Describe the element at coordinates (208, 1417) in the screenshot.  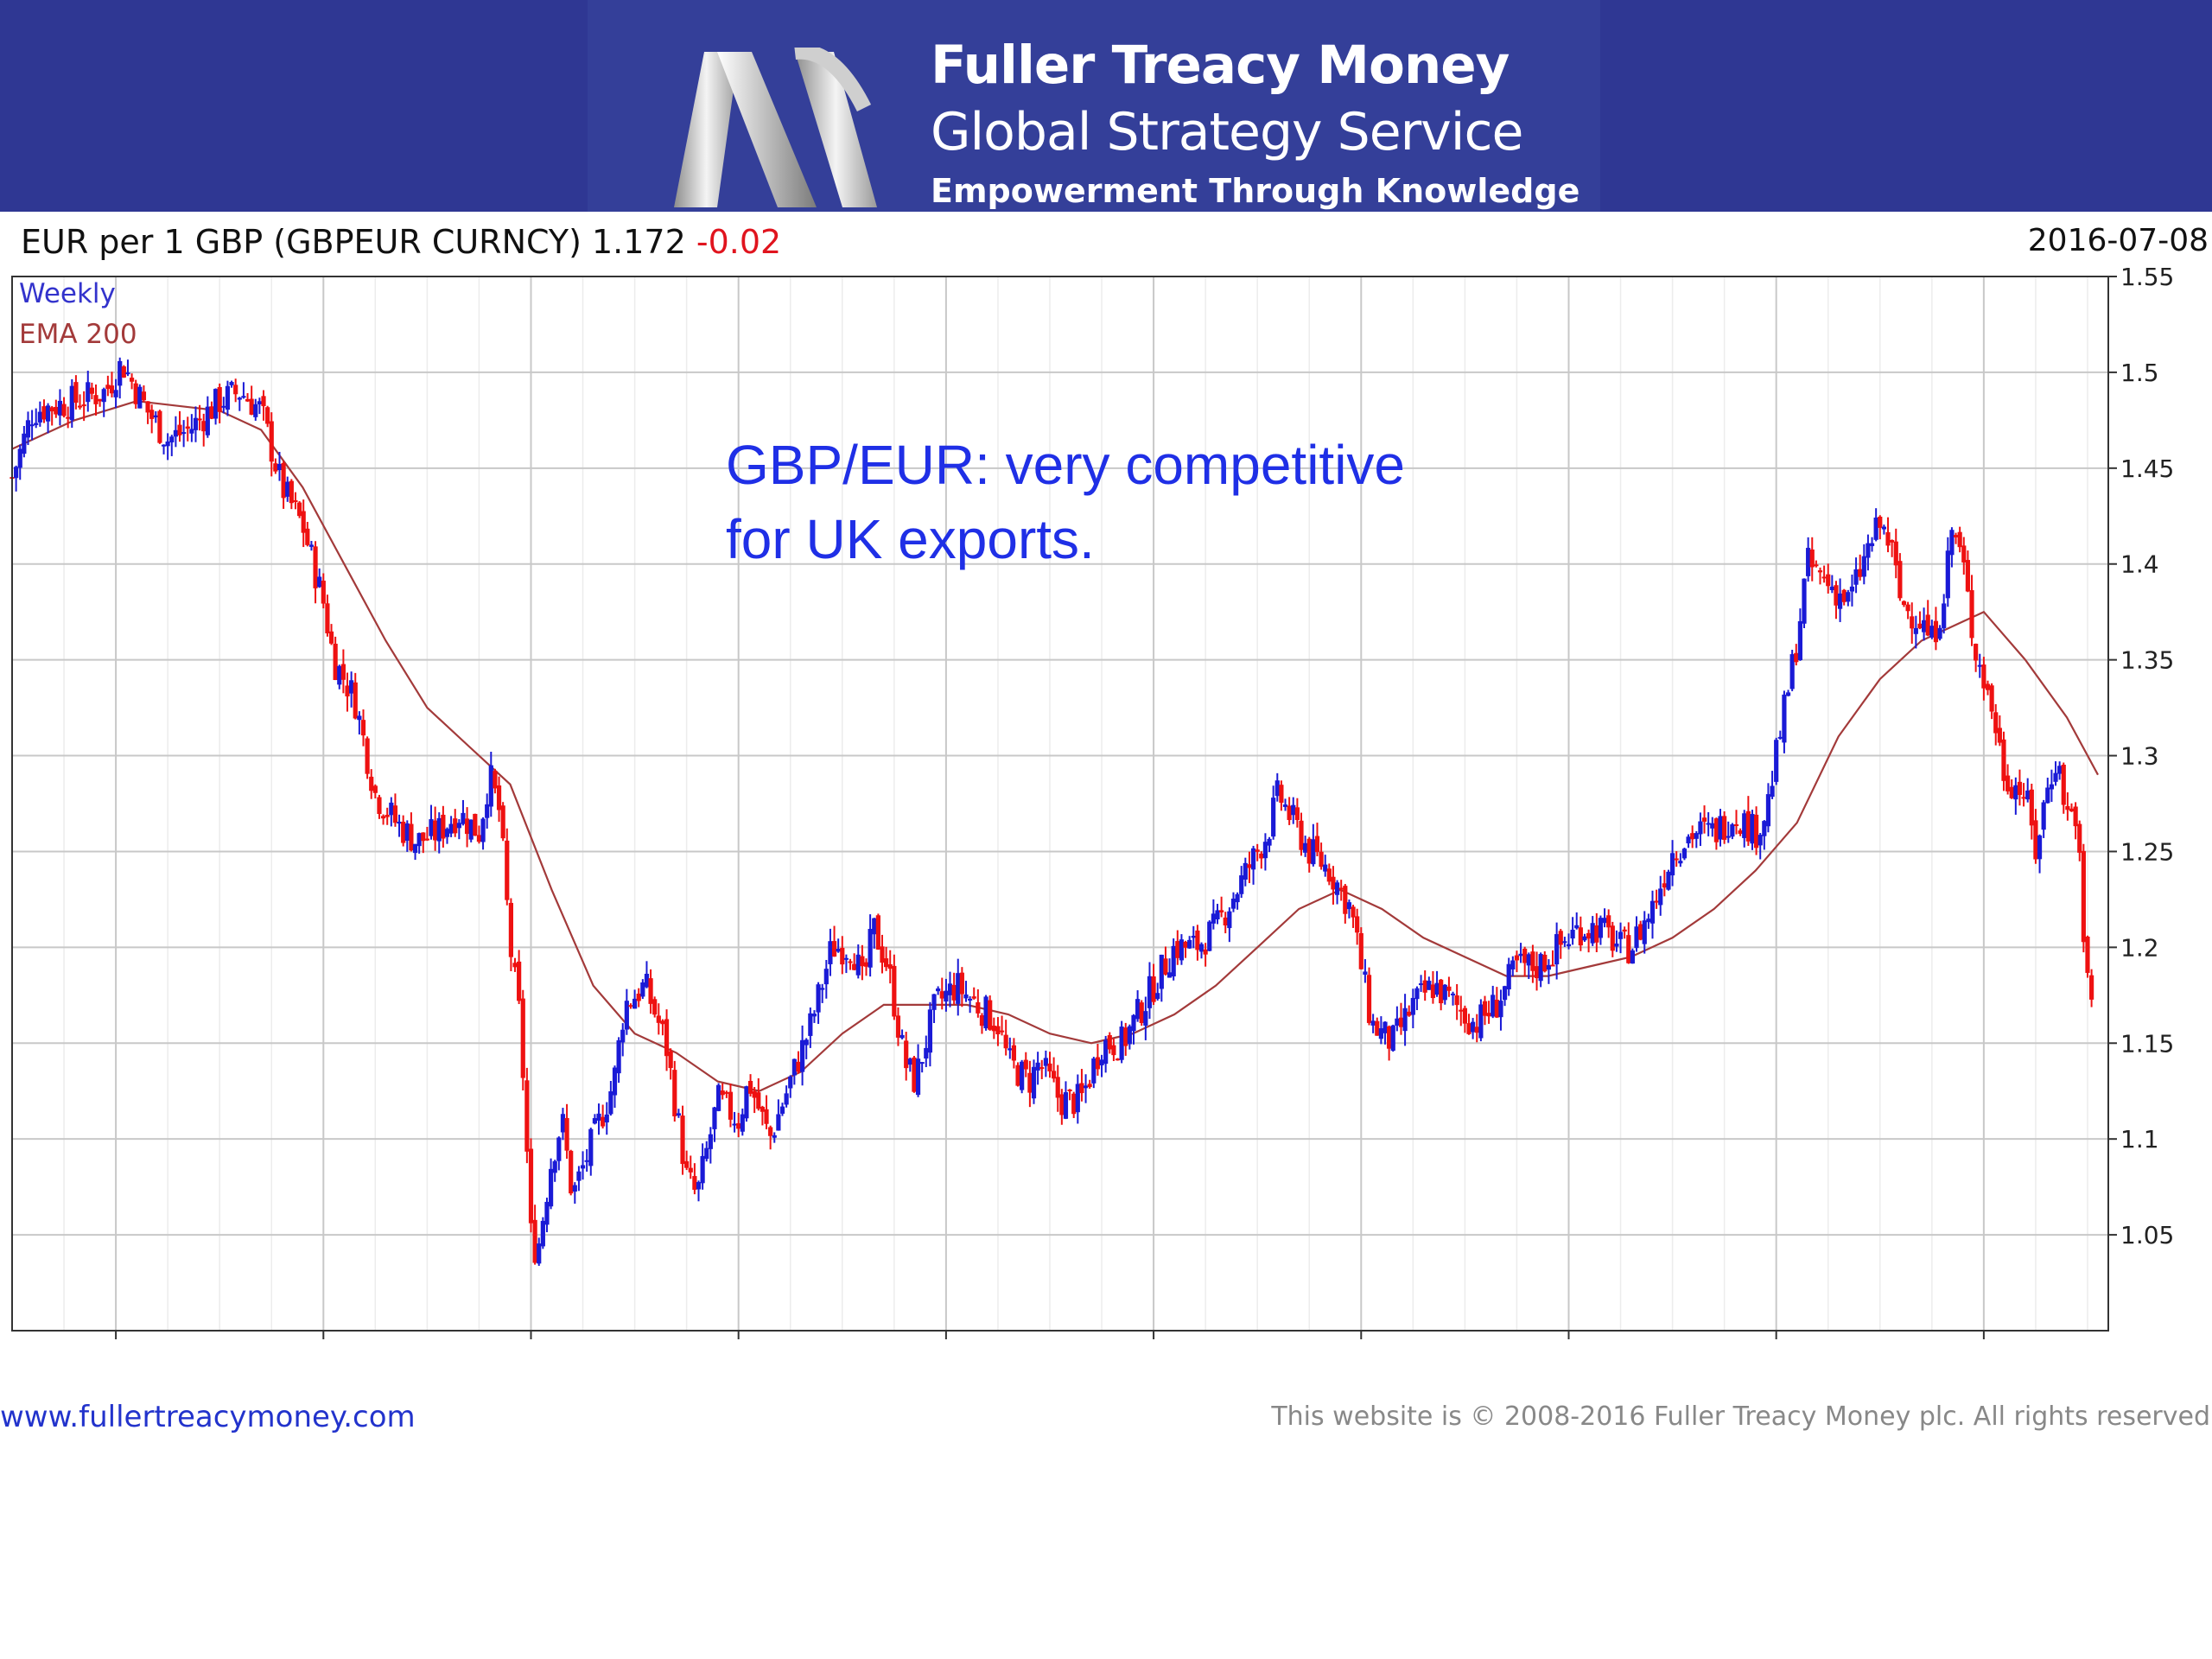
I see `footer-website-link: www.fullertreacymoney.com` at that location.